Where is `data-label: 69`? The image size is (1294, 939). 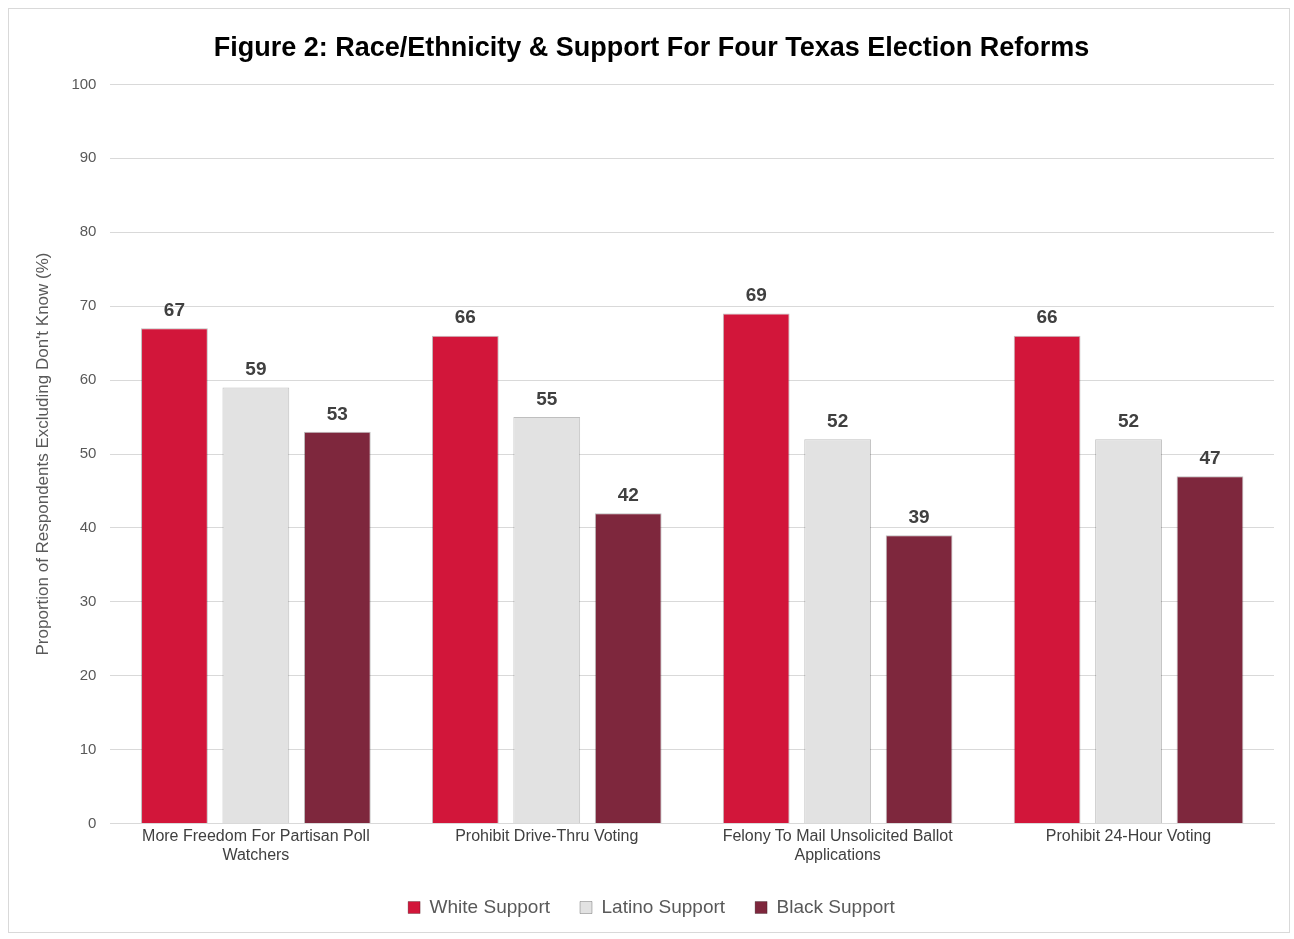 data-label: 69 is located at coordinates (756, 295).